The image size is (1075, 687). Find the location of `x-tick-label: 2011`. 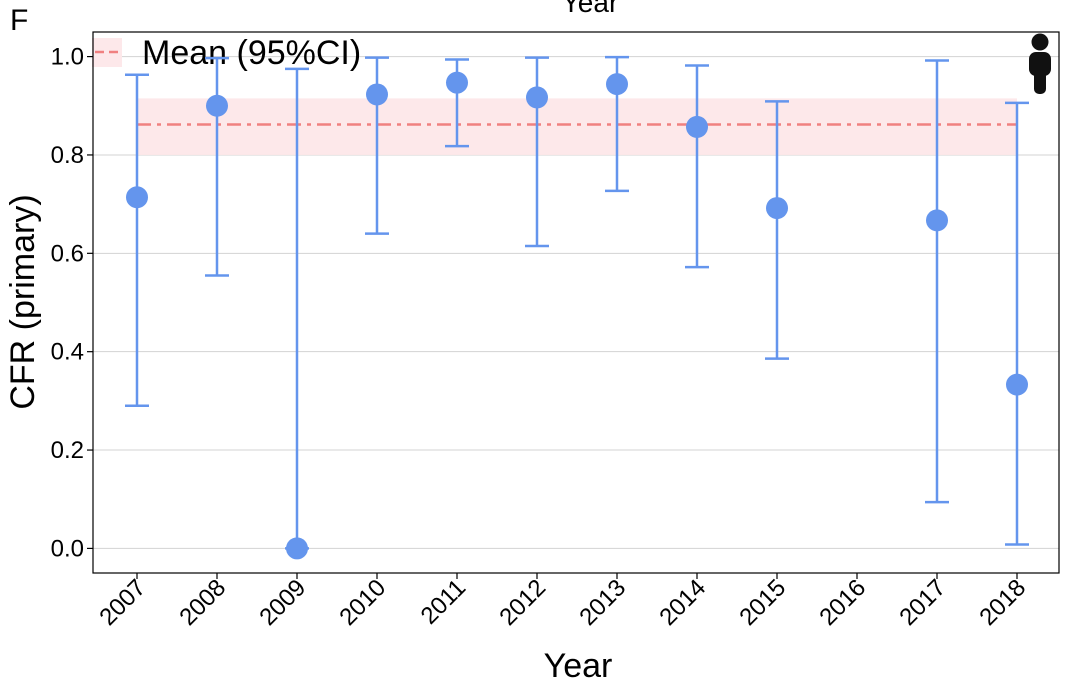

x-tick-label: 2011 is located at coordinates (444, 602).